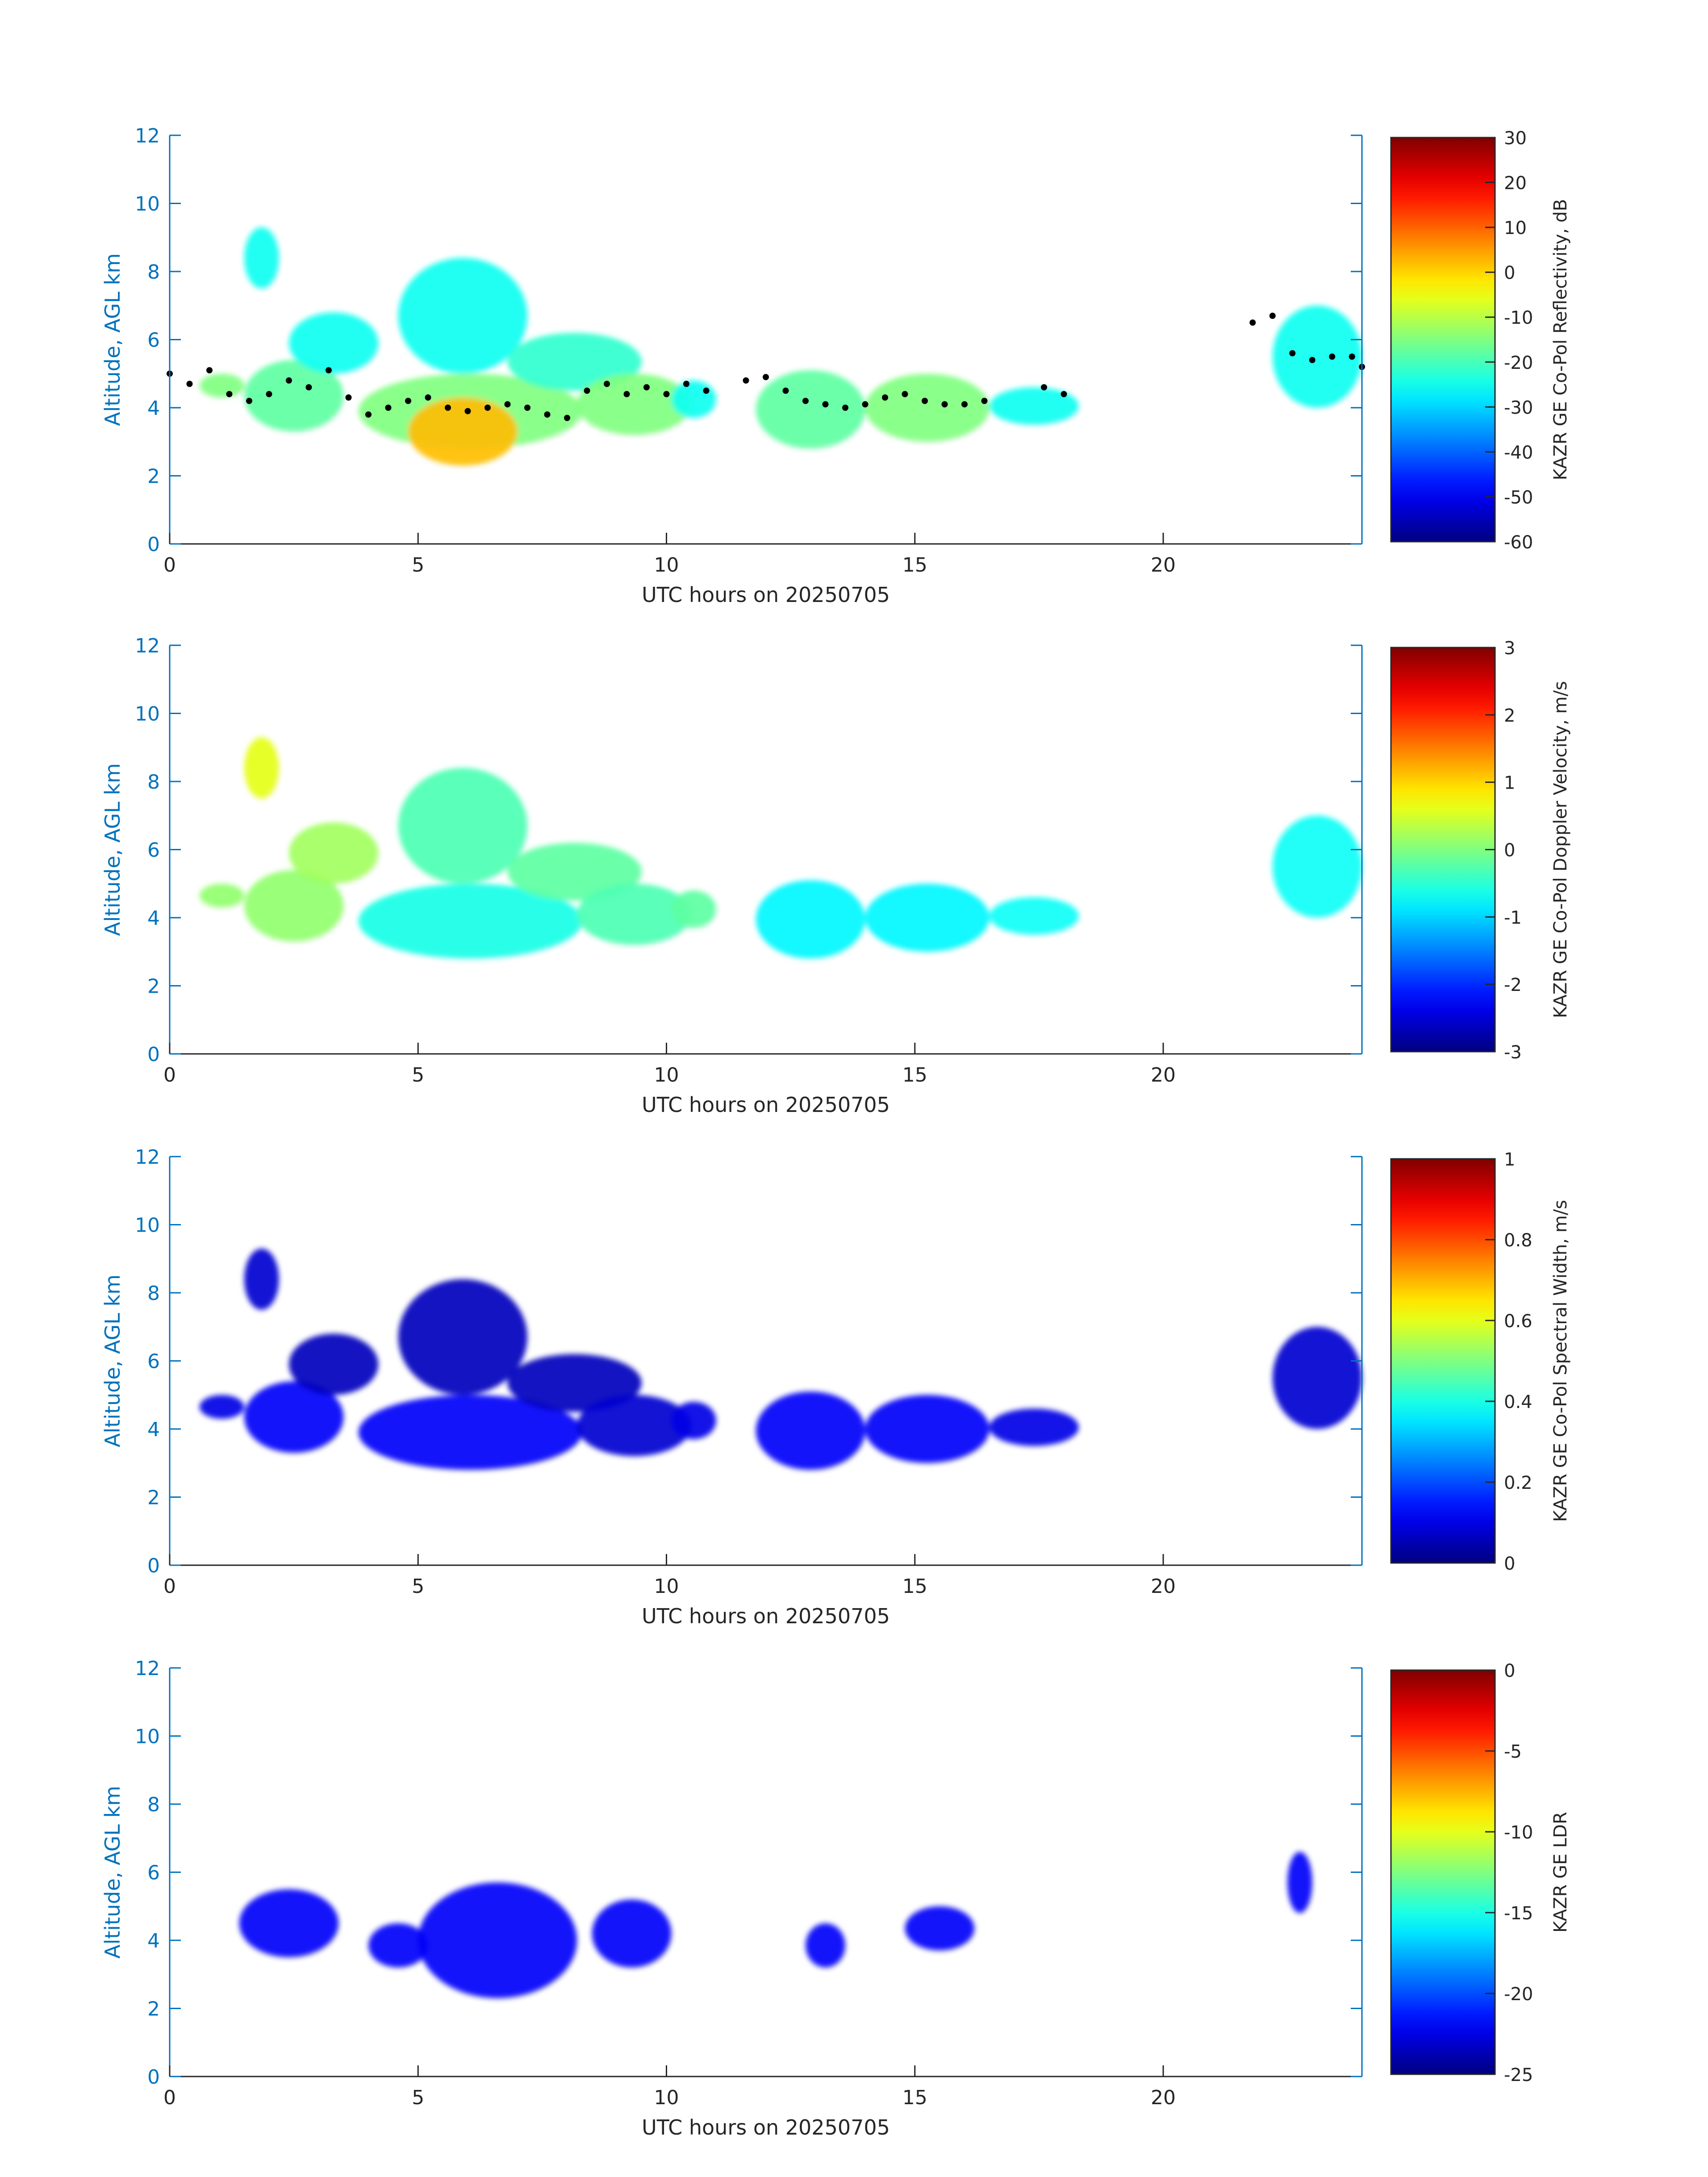  What do you see at coordinates (1509, 648) in the screenshot?
I see `colorbar-tick-label: 3` at bounding box center [1509, 648].